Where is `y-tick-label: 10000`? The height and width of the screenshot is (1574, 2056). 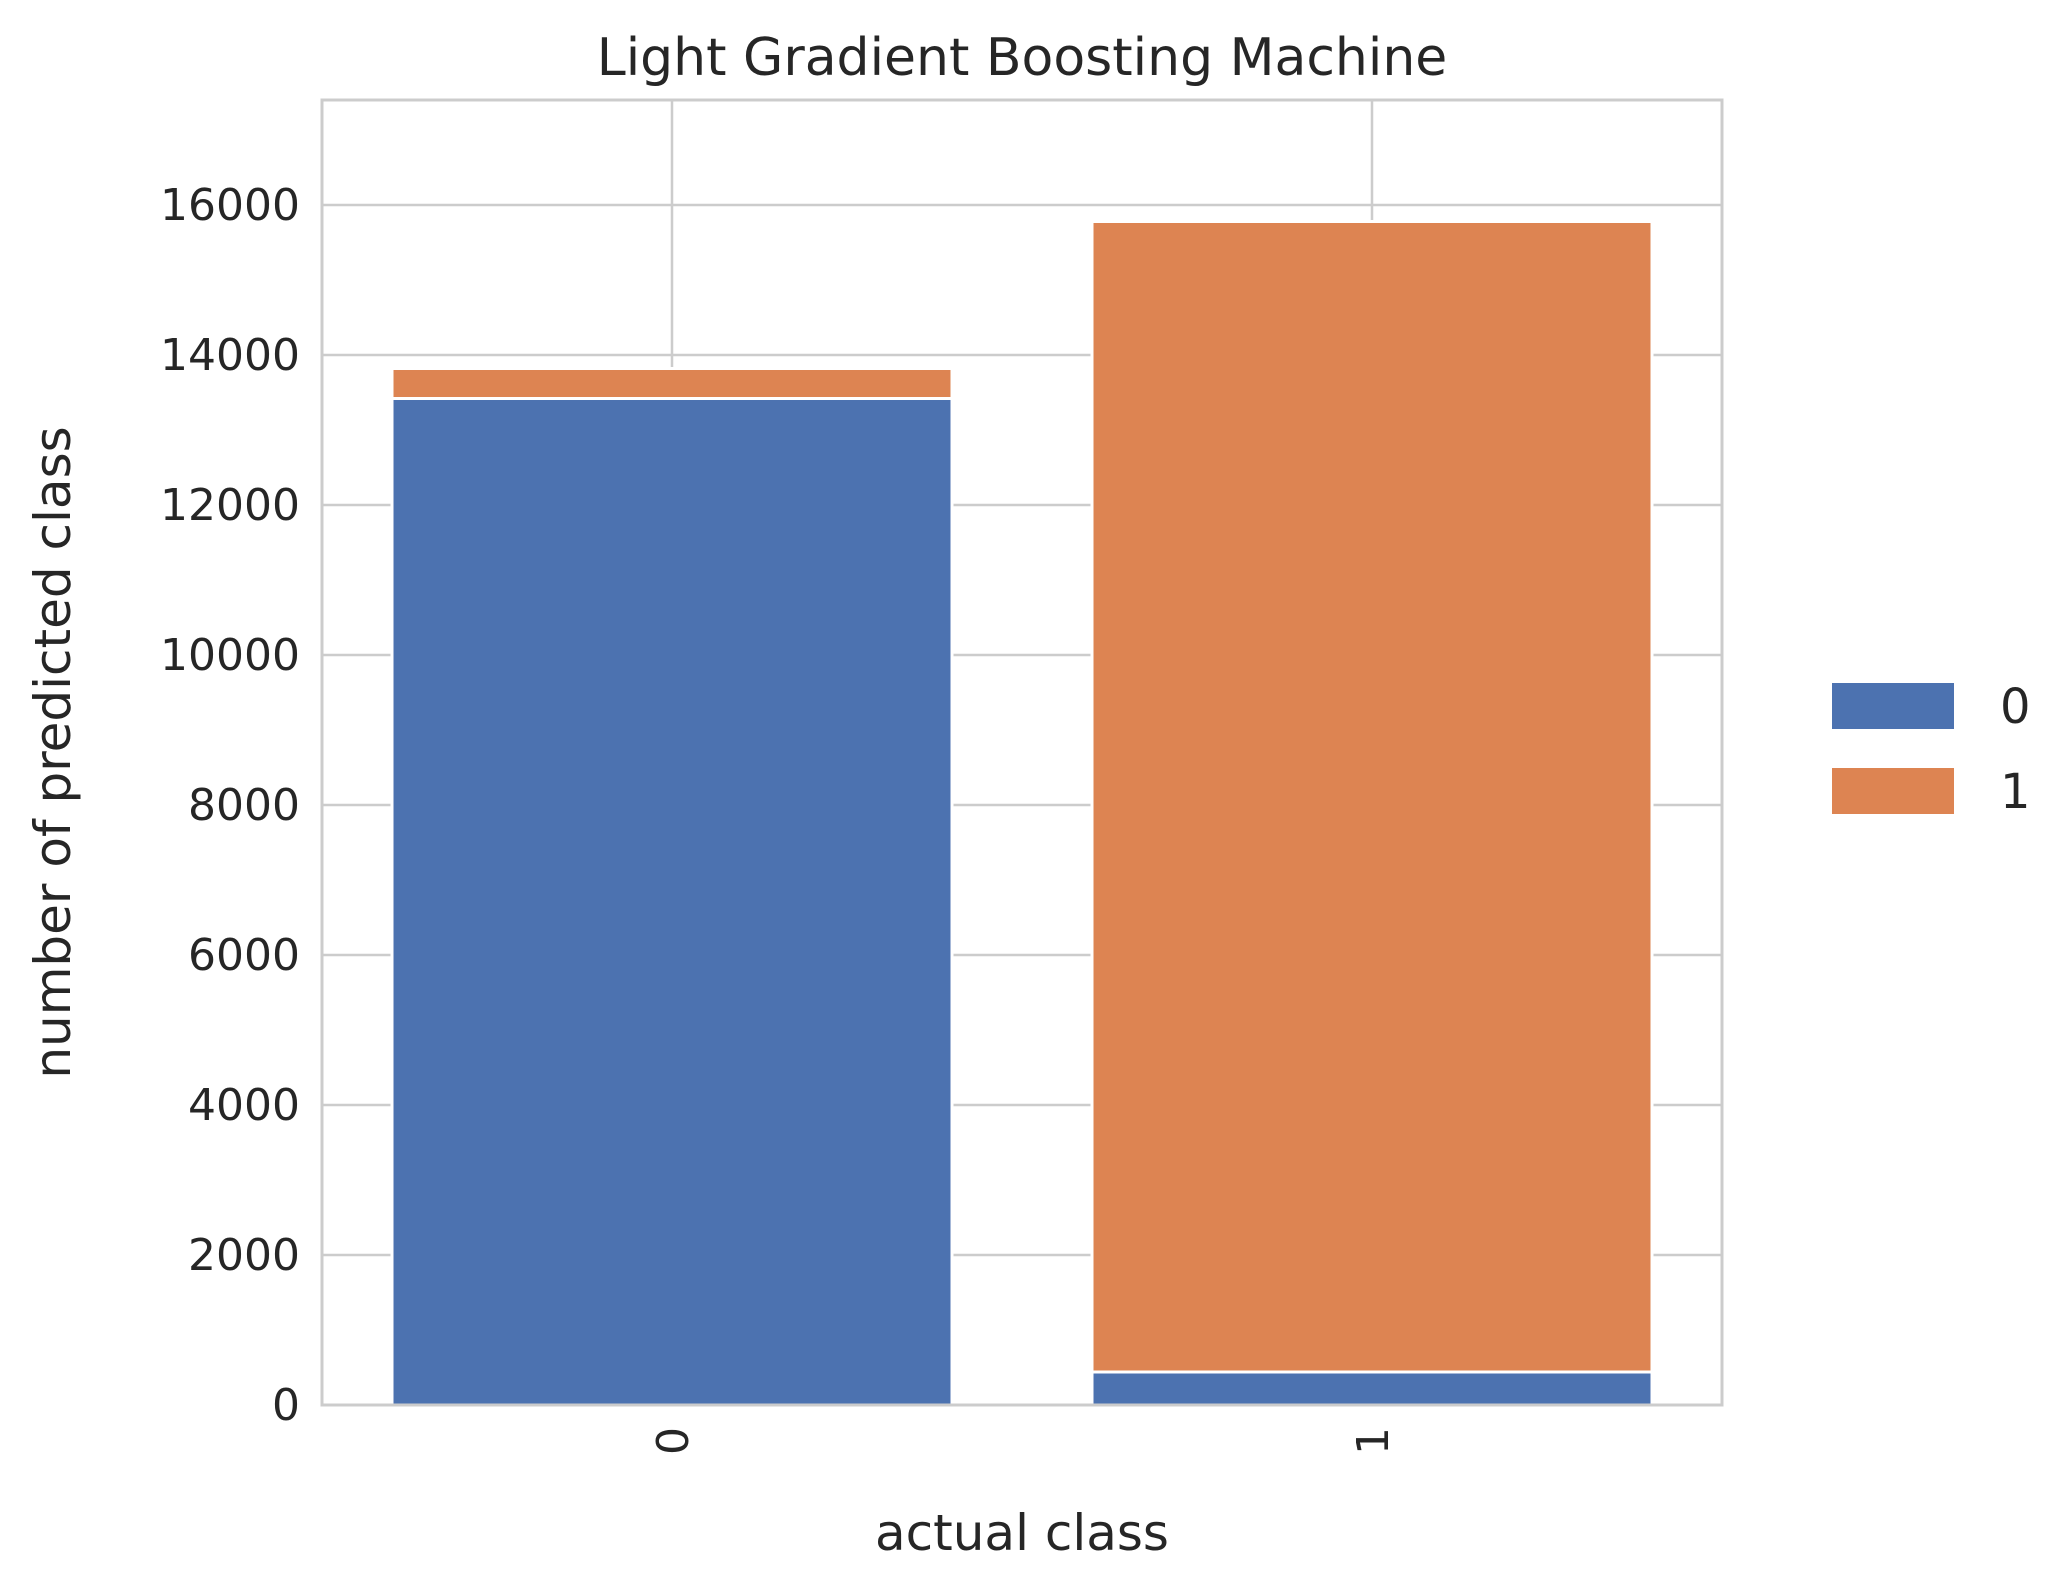 y-tick-label: 10000 is located at coordinates (230, 655).